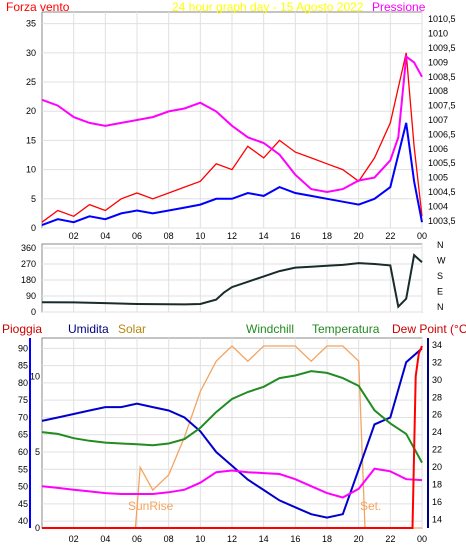  I want to click on y-tick-rain-1: 5, so click(37, 452).